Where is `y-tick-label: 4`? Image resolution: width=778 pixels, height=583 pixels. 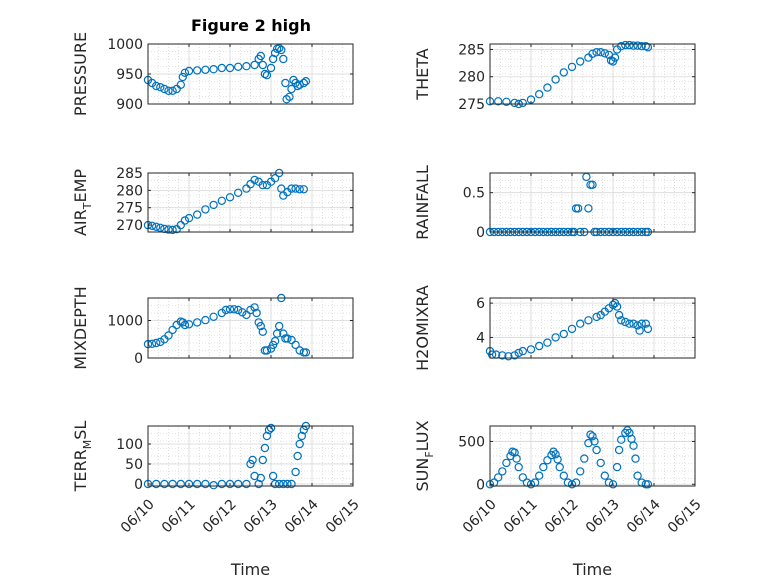
y-tick-label: 4 is located at coordinates (480, 338).